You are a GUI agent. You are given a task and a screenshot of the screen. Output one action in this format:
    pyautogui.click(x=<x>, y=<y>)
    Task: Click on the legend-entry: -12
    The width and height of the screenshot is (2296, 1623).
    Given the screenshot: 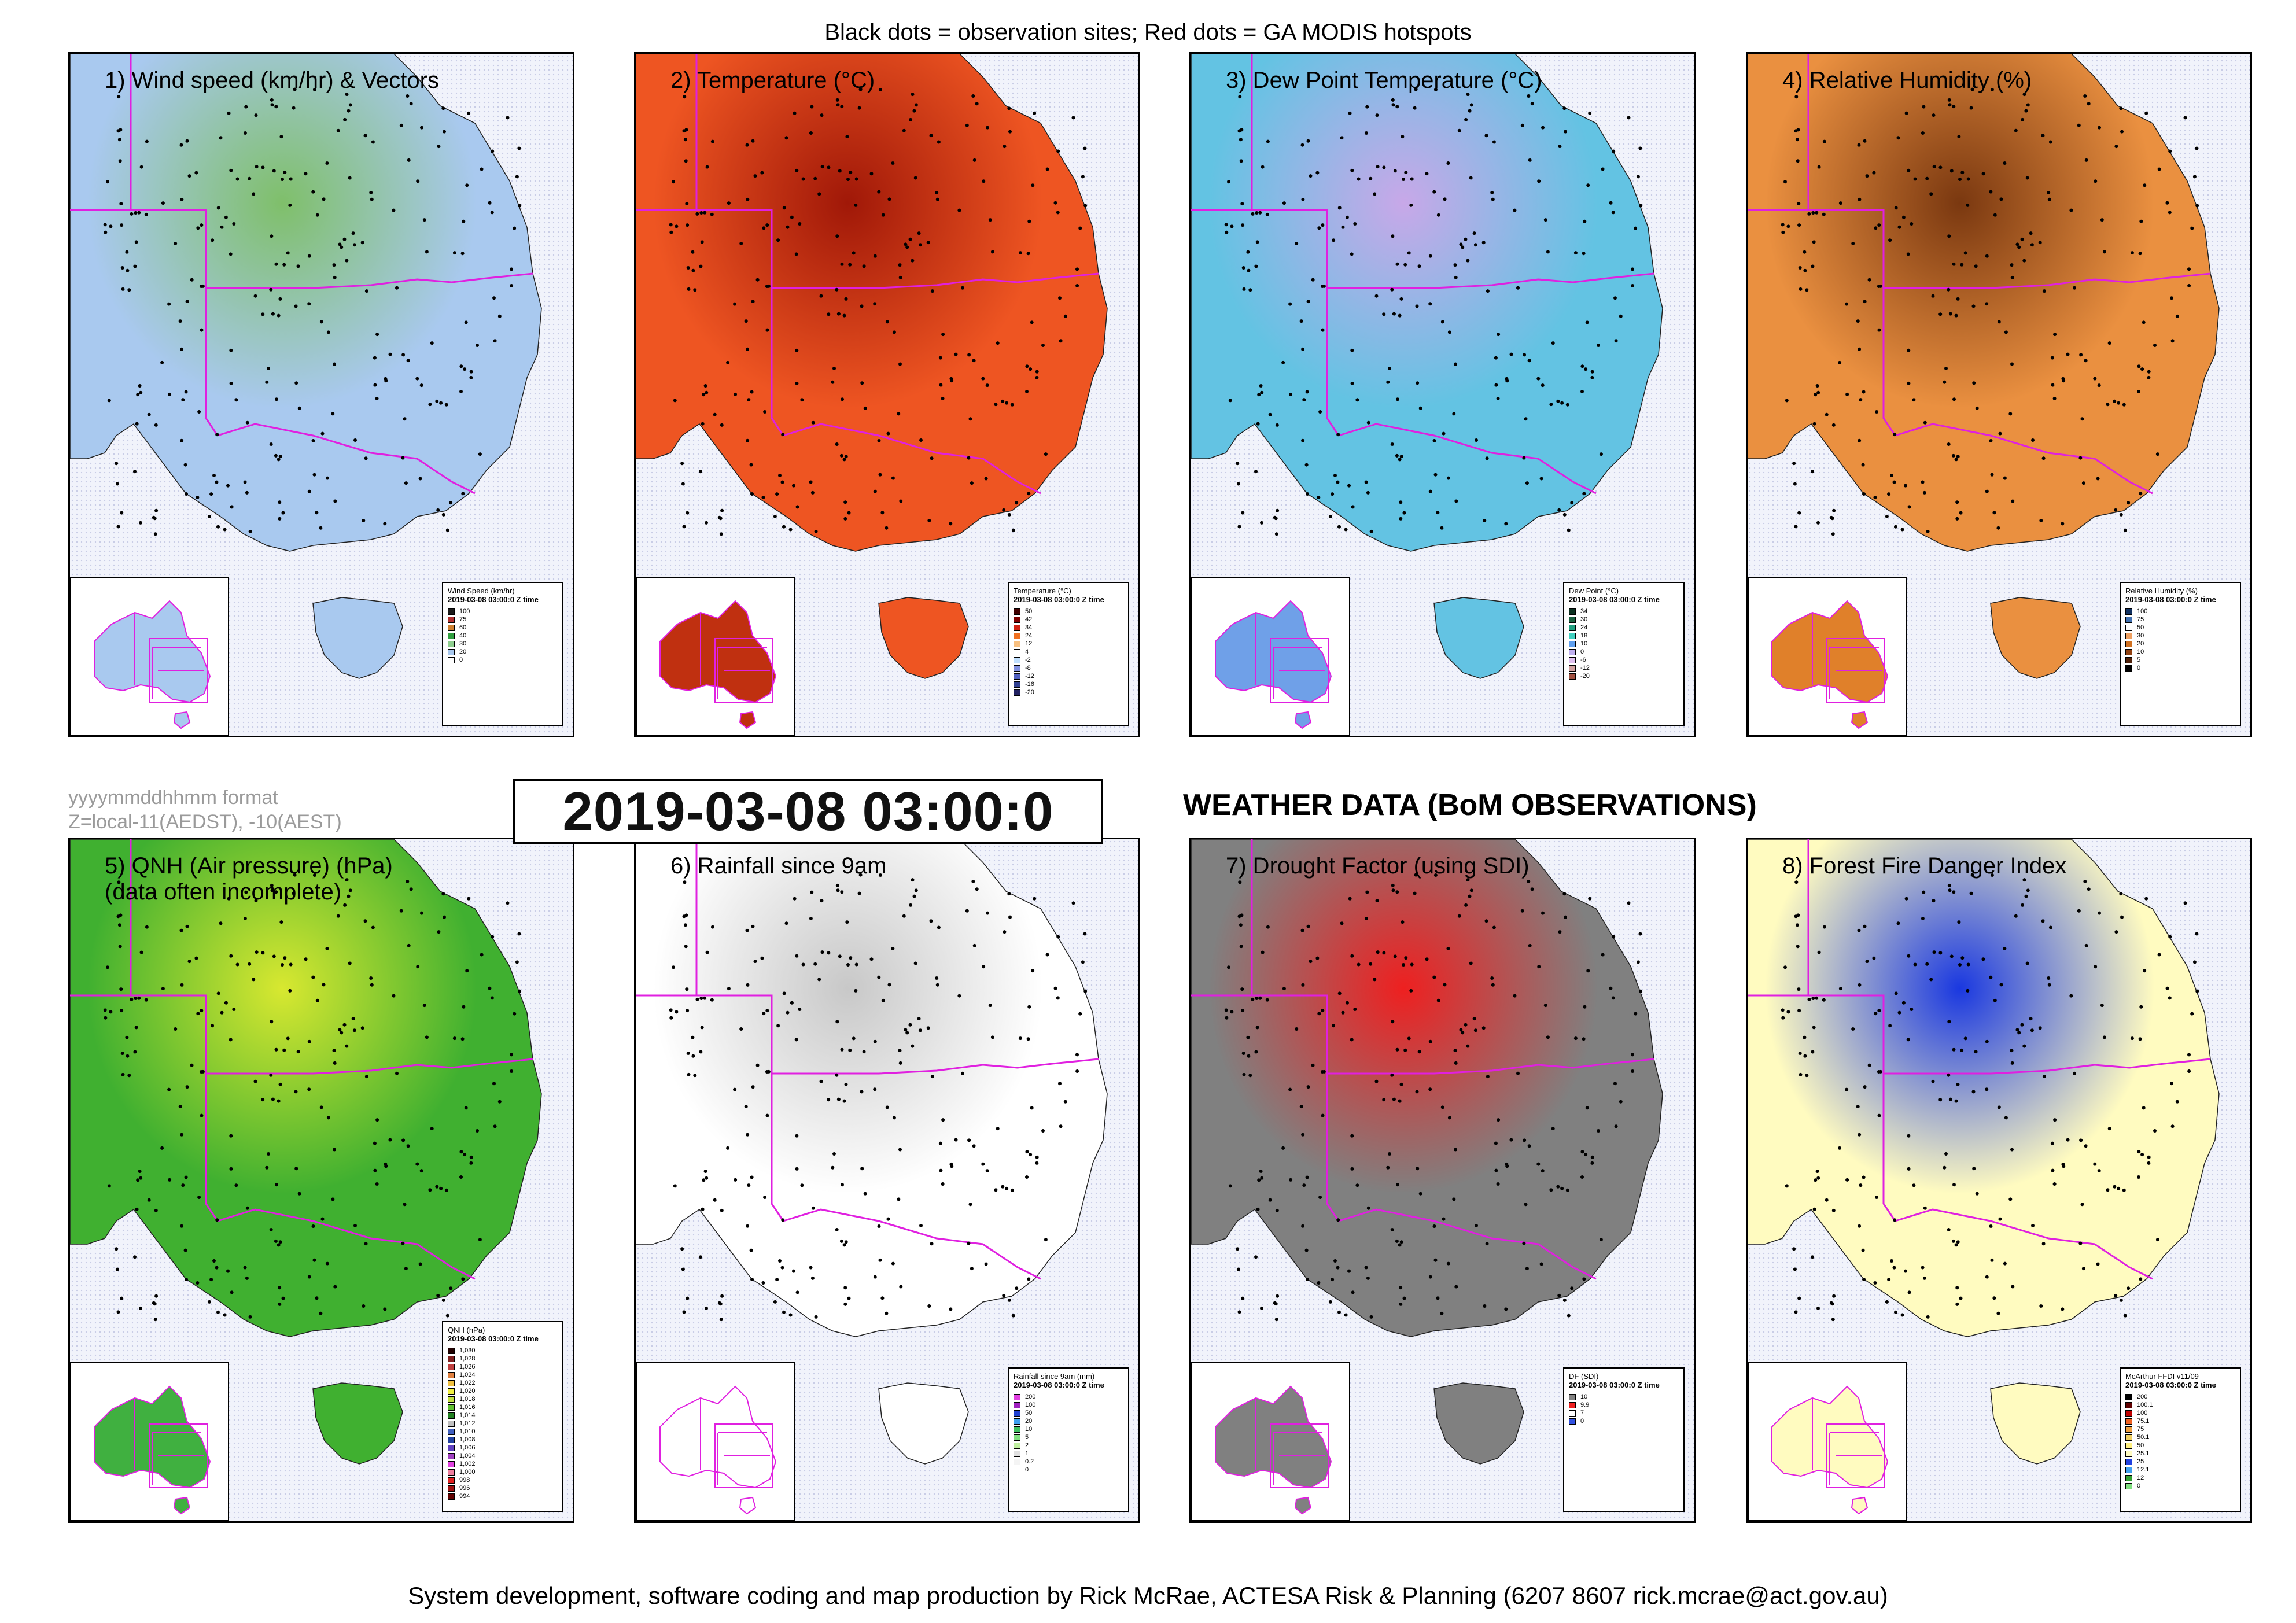 What is the action you would take?
    pyautogui.click(x=1068, y=676)
    